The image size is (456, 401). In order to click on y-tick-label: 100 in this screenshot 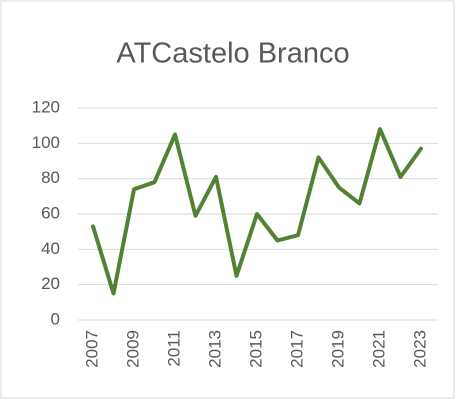, I will do `click(46, 142)`.